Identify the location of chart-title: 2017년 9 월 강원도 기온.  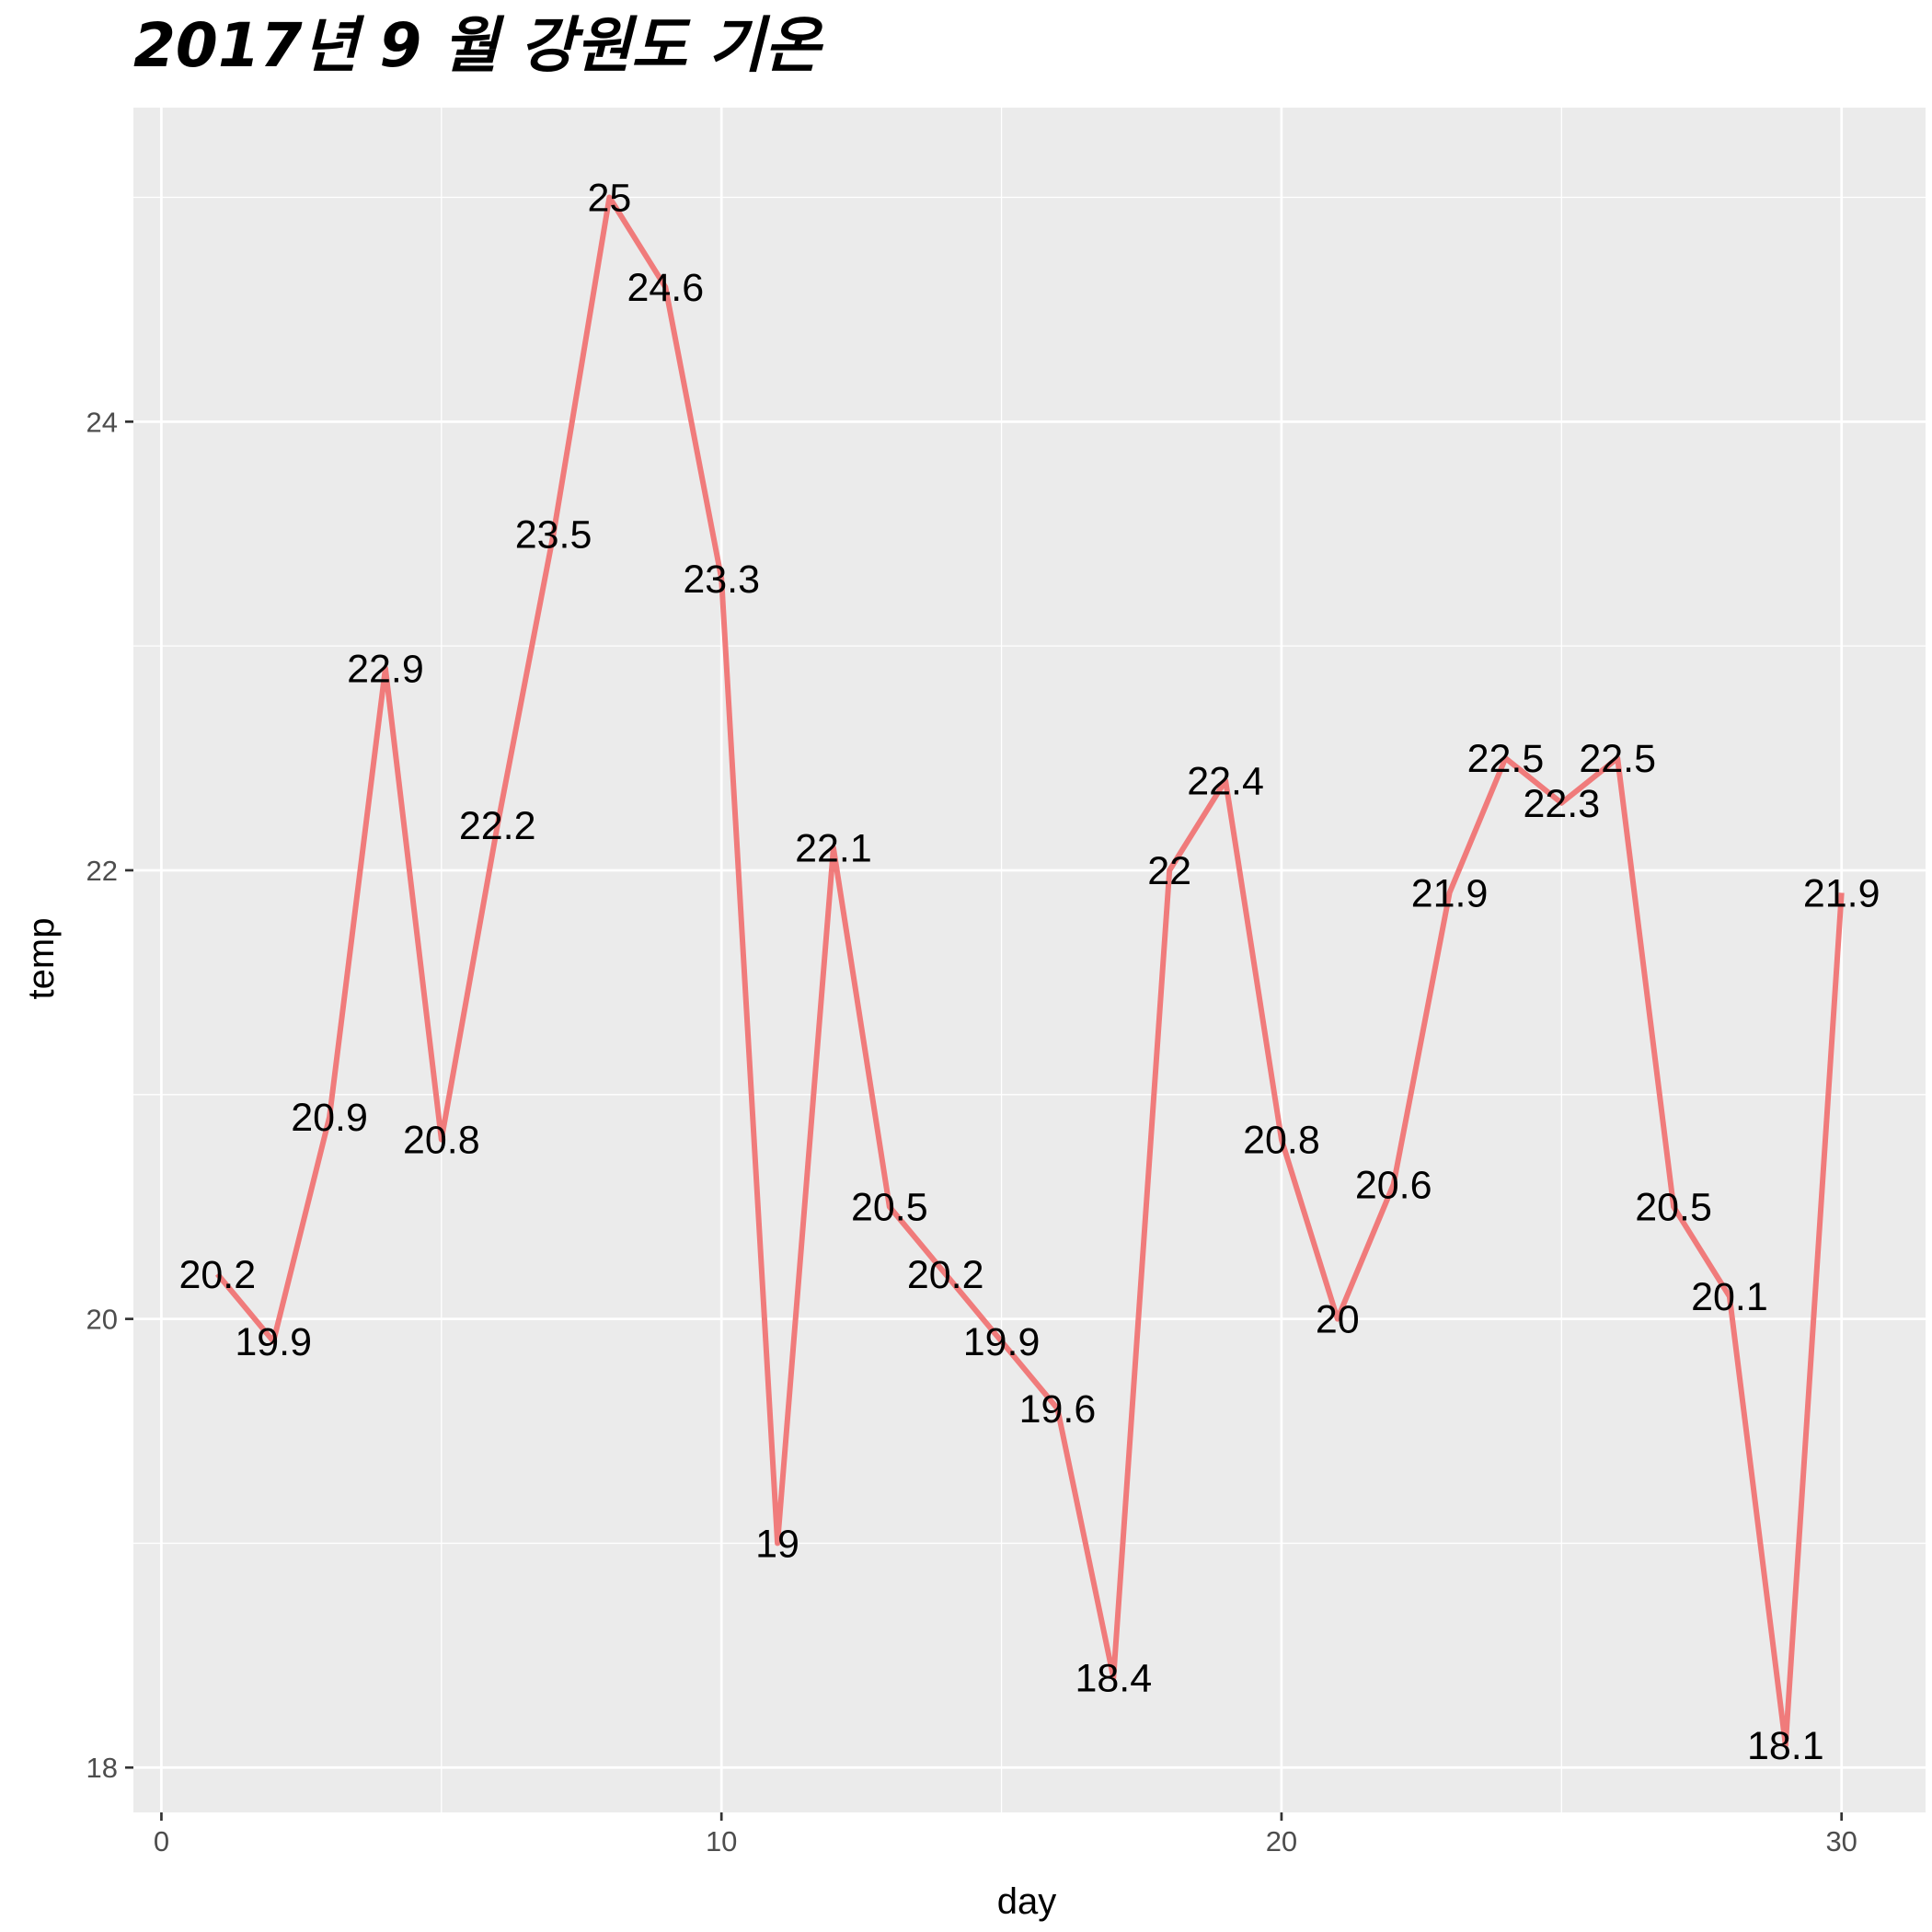
(478, 45).